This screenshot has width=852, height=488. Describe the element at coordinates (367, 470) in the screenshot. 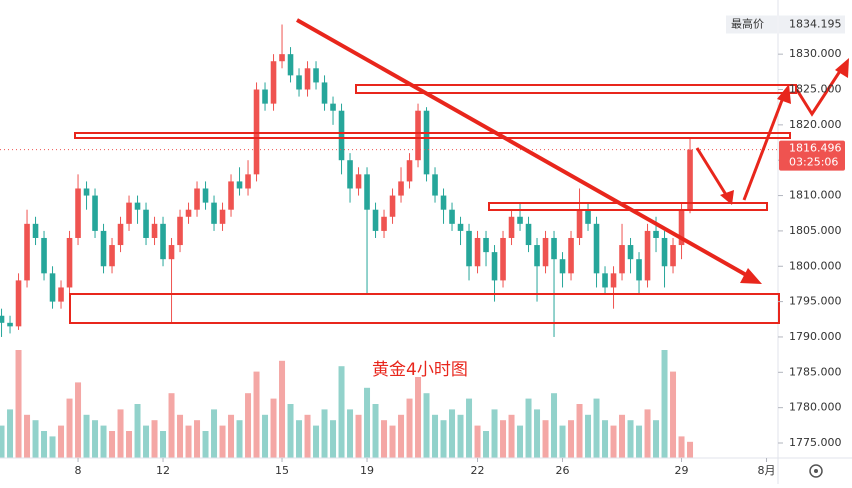

I see `x-tick-label: 19` at that location.